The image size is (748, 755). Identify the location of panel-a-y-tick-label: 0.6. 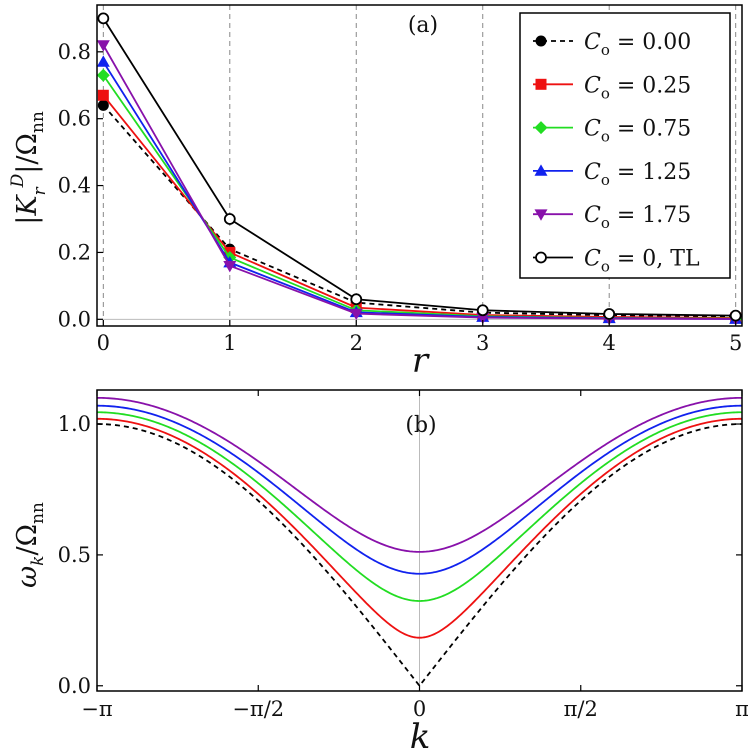
(74, 119).